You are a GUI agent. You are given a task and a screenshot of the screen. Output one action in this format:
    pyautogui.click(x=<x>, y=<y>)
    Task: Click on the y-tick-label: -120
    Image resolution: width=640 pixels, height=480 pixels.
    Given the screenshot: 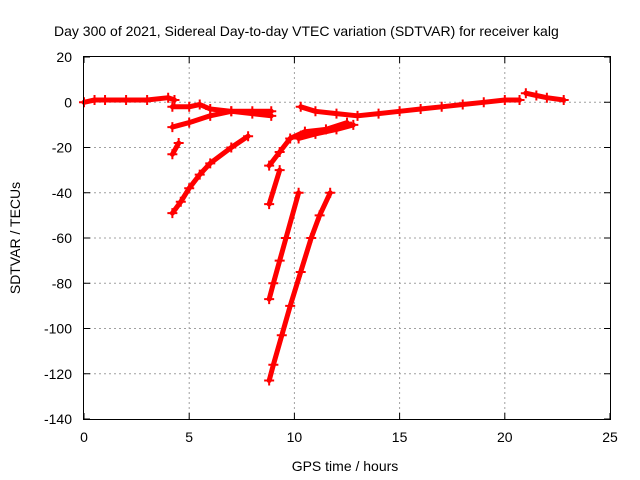 What is the action you would take?
    pyautogui.click(x=58, y=374)
    